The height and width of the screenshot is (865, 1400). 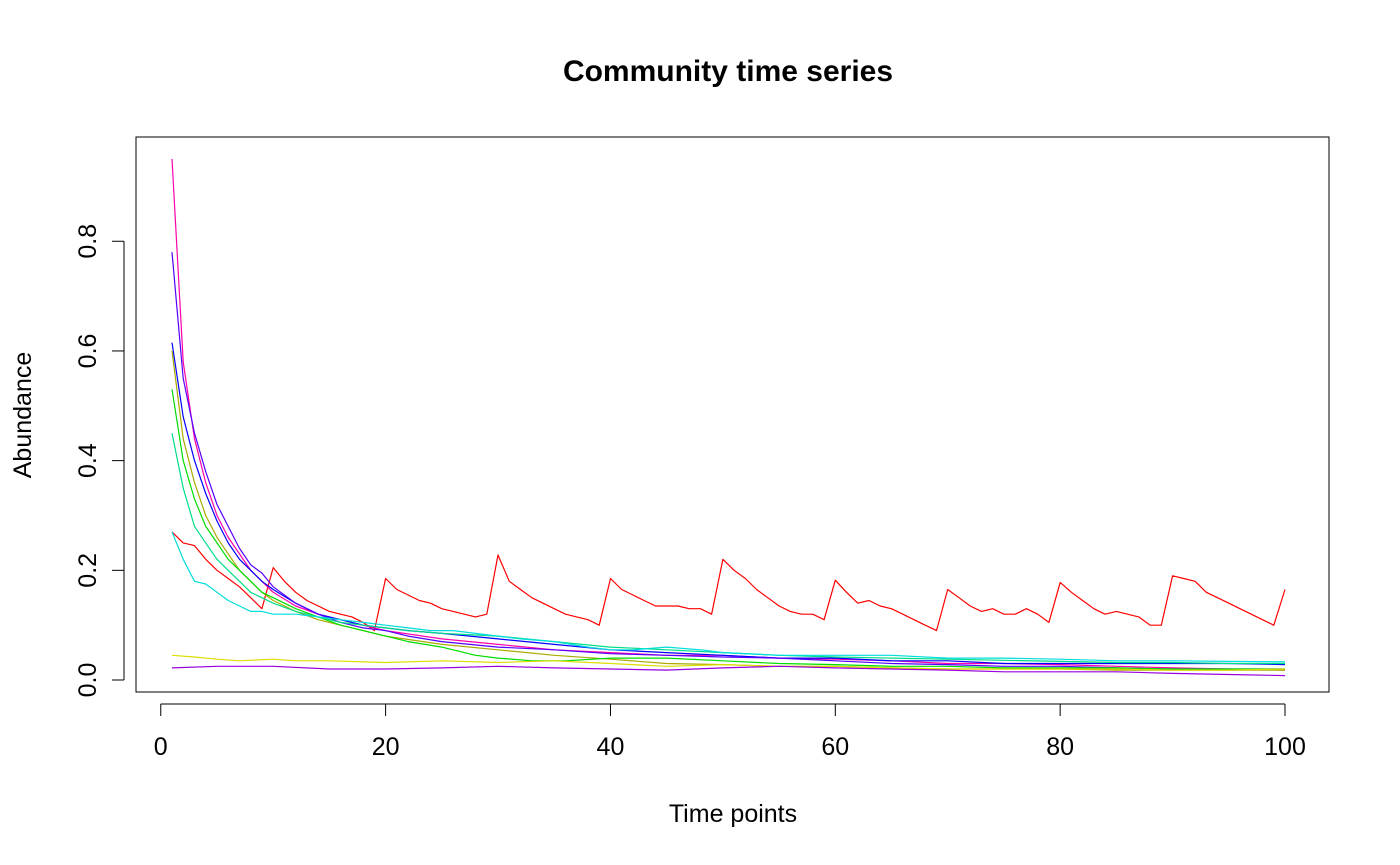 I want to click on x-axis-label: Time points, so click(x=733, y=814).